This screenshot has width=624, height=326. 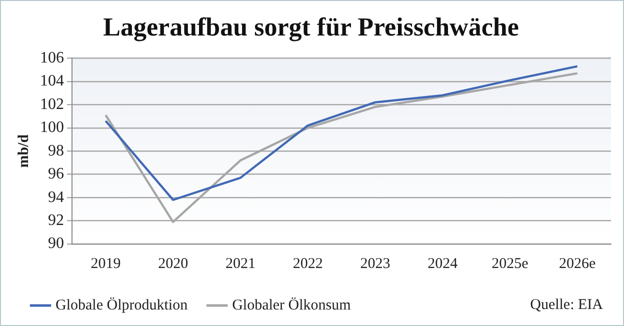 What do you see at coordinates (52, 57) in the screenshot?
I see `y-tick-label: 106` at bounding box center [52, 57].